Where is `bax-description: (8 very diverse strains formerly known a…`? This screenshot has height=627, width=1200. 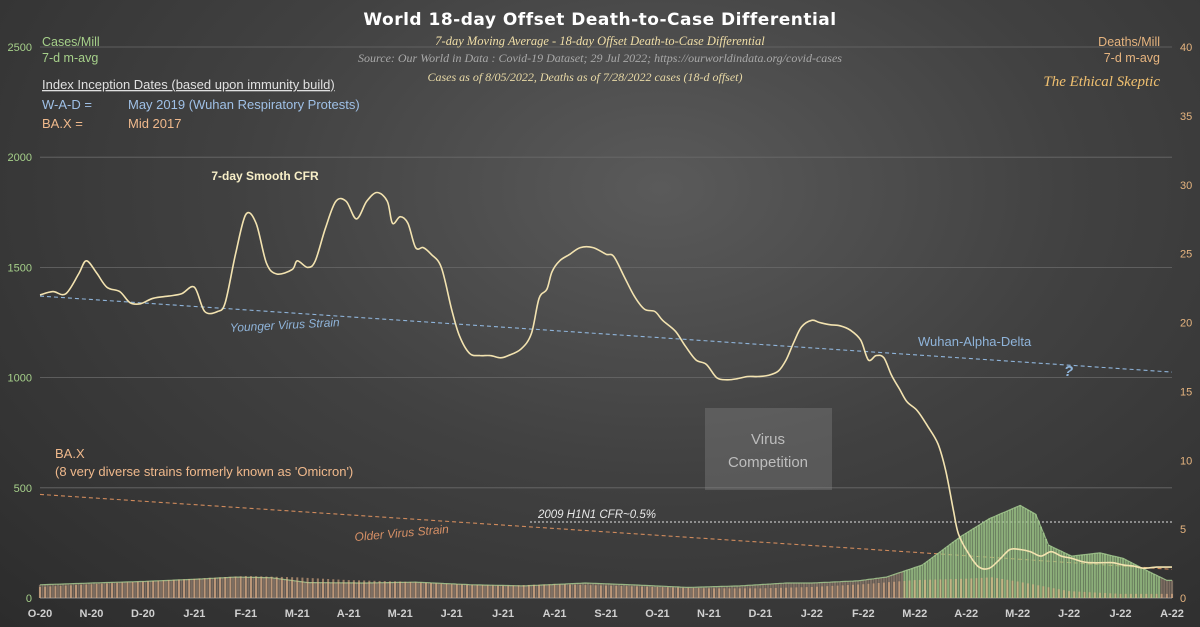
bax-description: (8 very diverse strains formerly known a… is located at coordinates (204, 471).